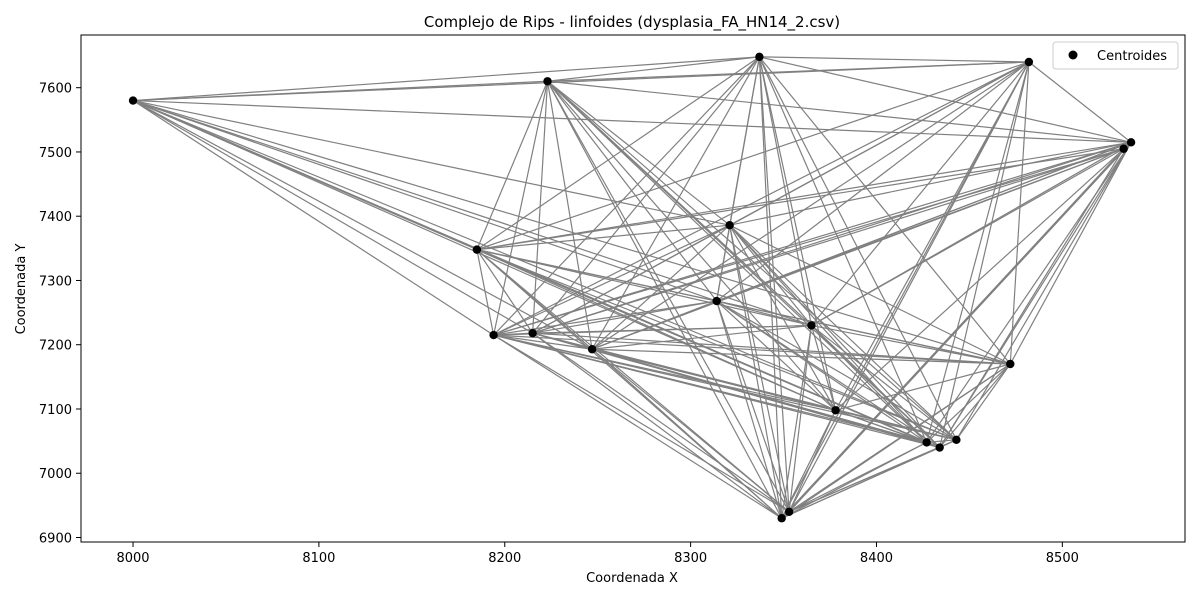  What do you see at coordinates (55, 346) in the screenshot?
I see `y-tick-label: 7200` at bounding box center [55, 346].